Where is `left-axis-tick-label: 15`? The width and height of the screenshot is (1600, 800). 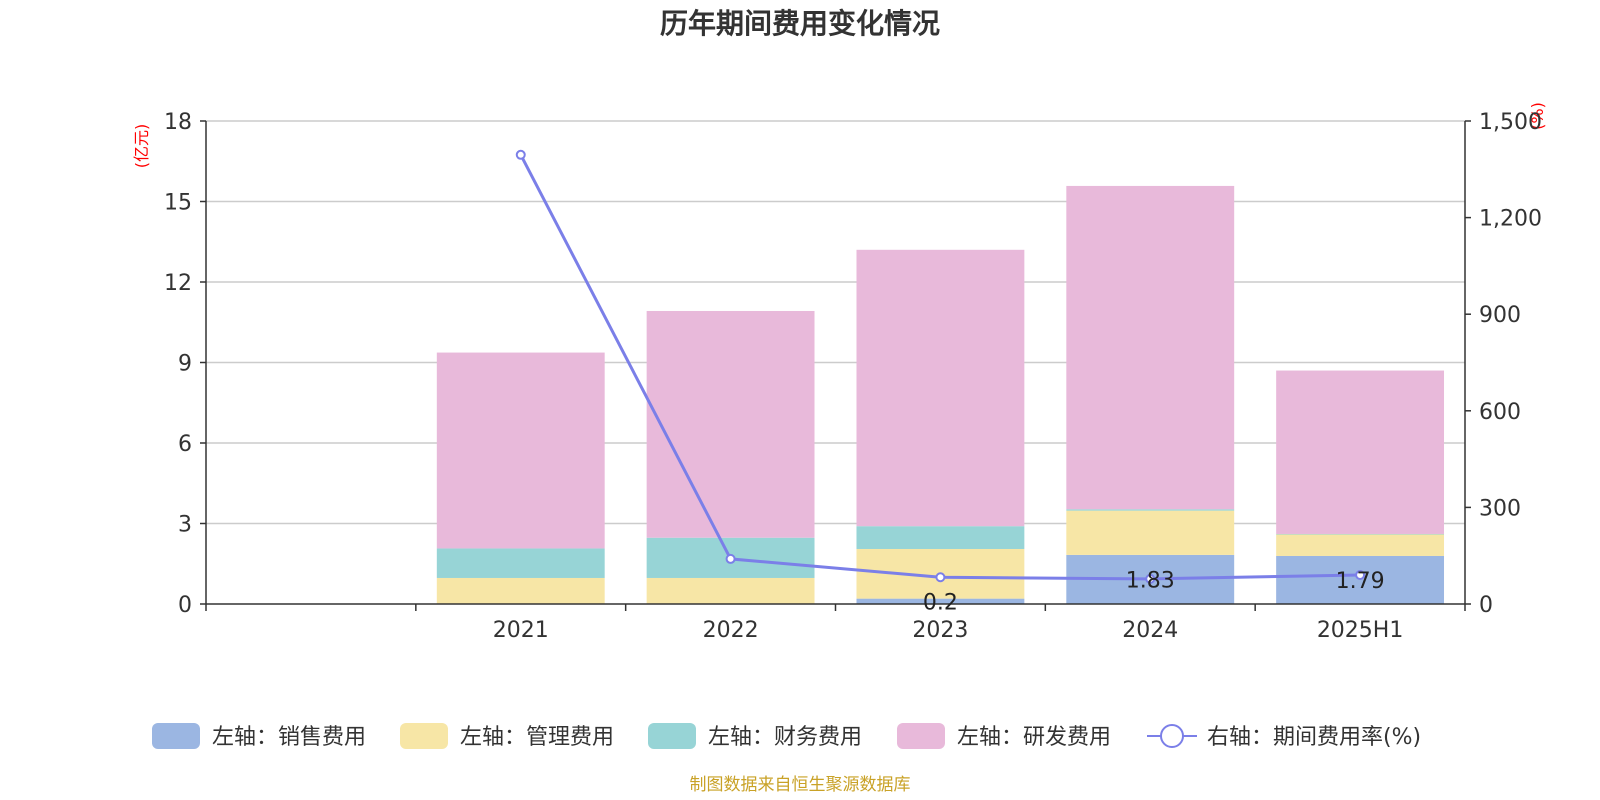
left-axis-tick-label: 15 is located at coordinates (178, 203).